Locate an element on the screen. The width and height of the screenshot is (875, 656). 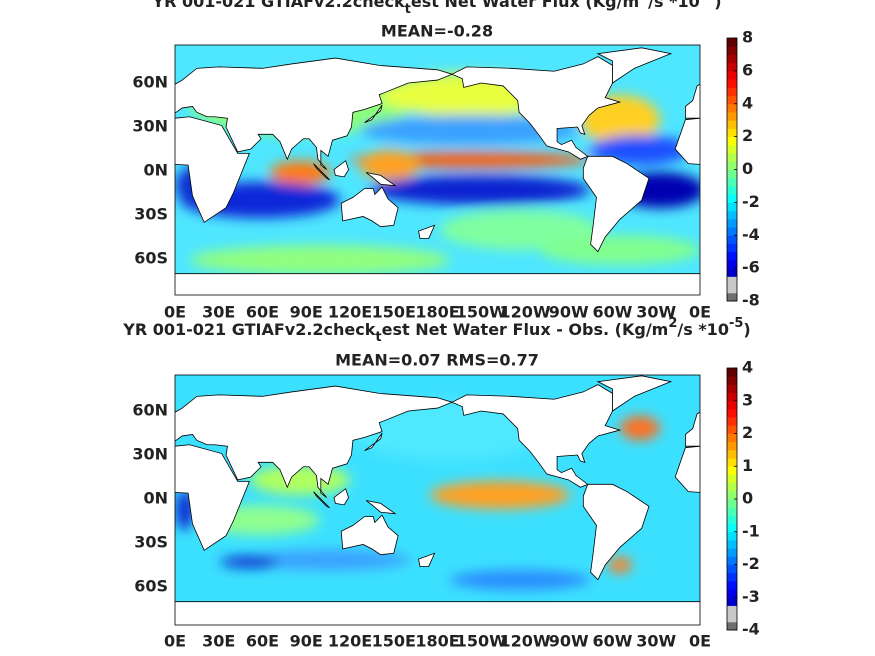
colorbar-tick-label: -6 is located at coordinates (751, 267).